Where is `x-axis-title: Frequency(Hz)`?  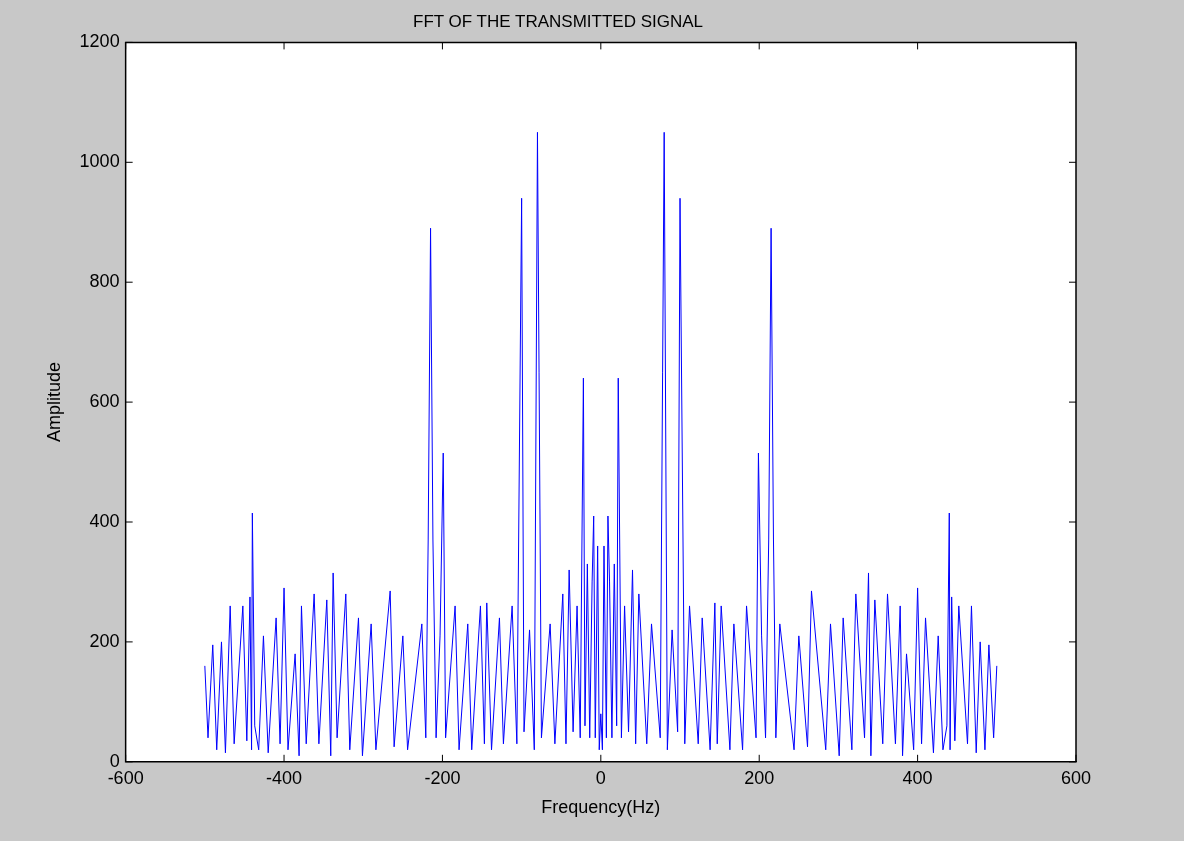
x-axis-title: Frequency(Hz) is located at coordinates (601, 807).